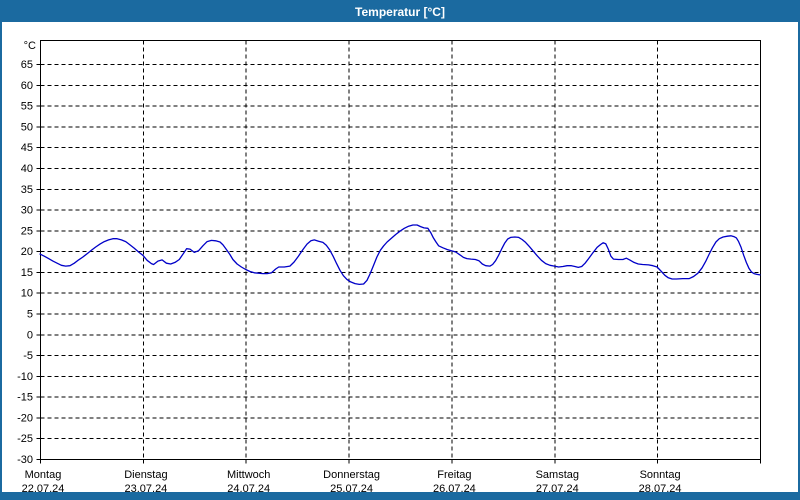 Image resolution: width=800 pixels, height=500 pixels. Describe the element at coordinates (30, 315) in the screenshot. I see `y-tick-label: 5` at that location.